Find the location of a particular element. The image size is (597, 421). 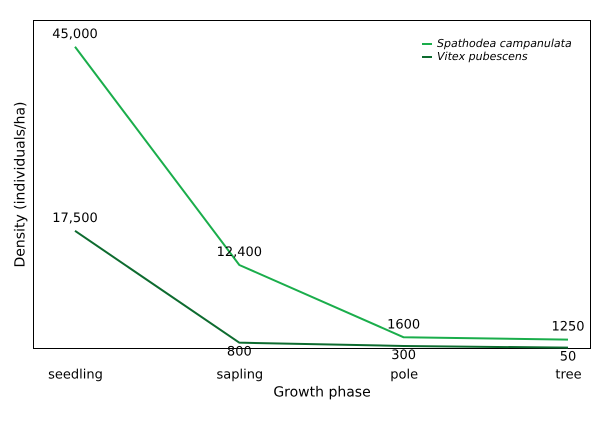

data-label: 1250 is located at coordinates (568, 327).